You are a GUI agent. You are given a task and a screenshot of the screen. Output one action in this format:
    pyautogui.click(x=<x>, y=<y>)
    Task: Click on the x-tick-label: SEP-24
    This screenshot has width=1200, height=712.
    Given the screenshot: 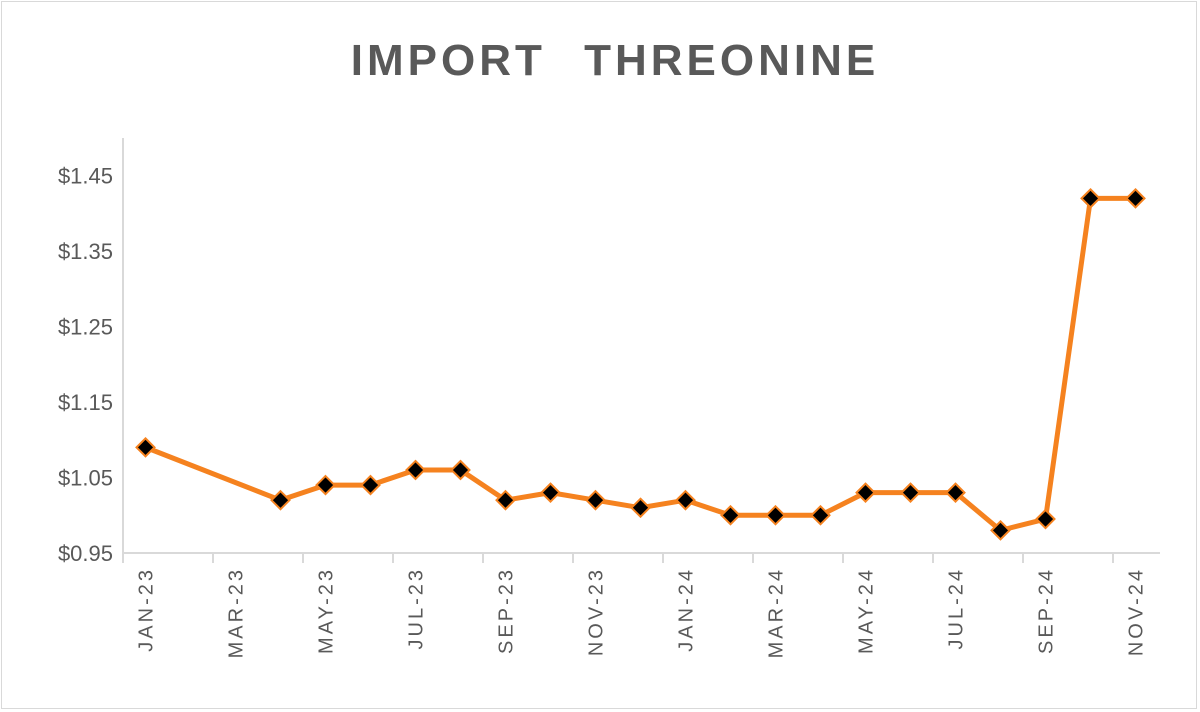 What is the action you would take?
    pyautogui.click(x=1047, y=610)
    